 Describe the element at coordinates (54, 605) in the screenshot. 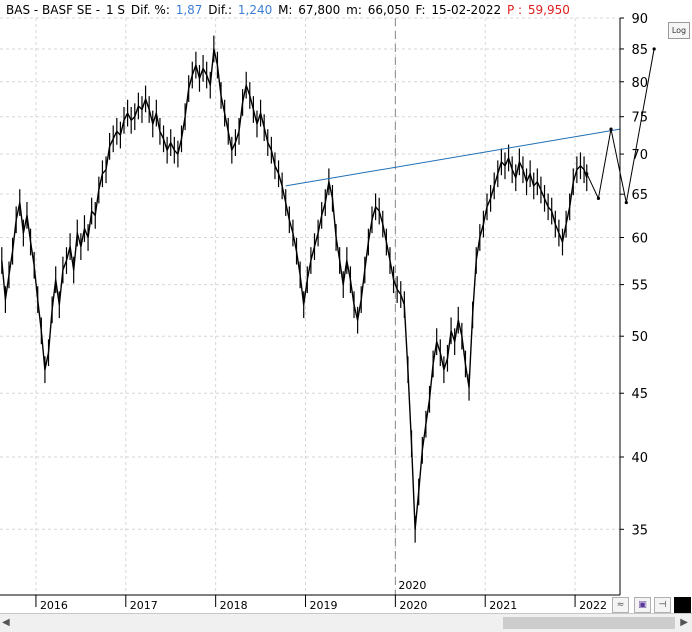

I see `x-tick-label: 2016` at that location.